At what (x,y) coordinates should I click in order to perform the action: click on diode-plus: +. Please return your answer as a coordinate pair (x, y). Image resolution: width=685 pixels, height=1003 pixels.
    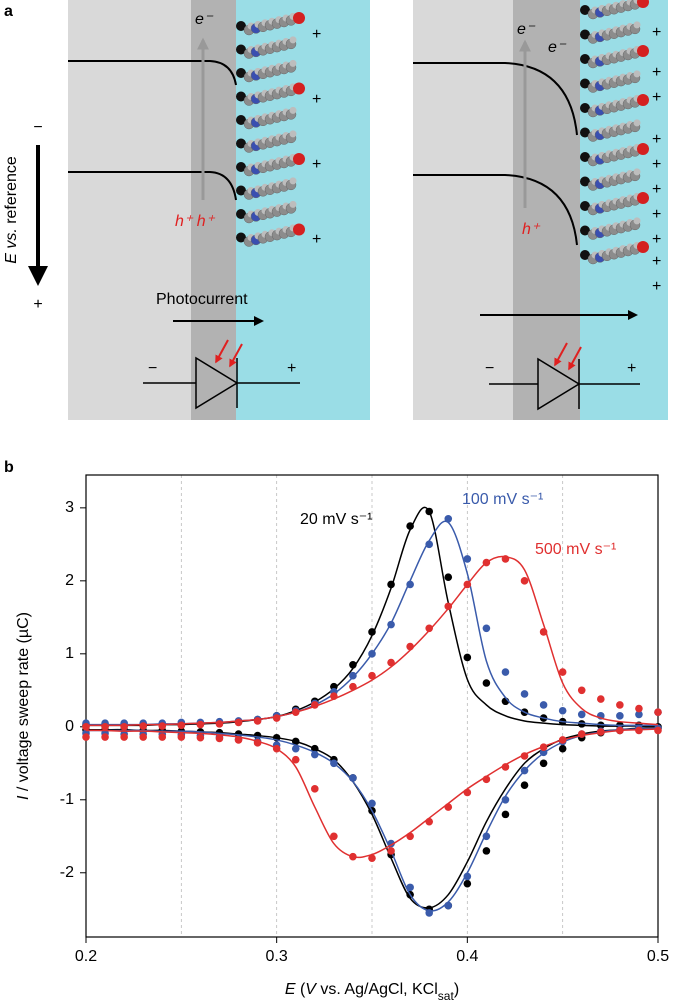
    Looking at the image, I should click on (631, 368).